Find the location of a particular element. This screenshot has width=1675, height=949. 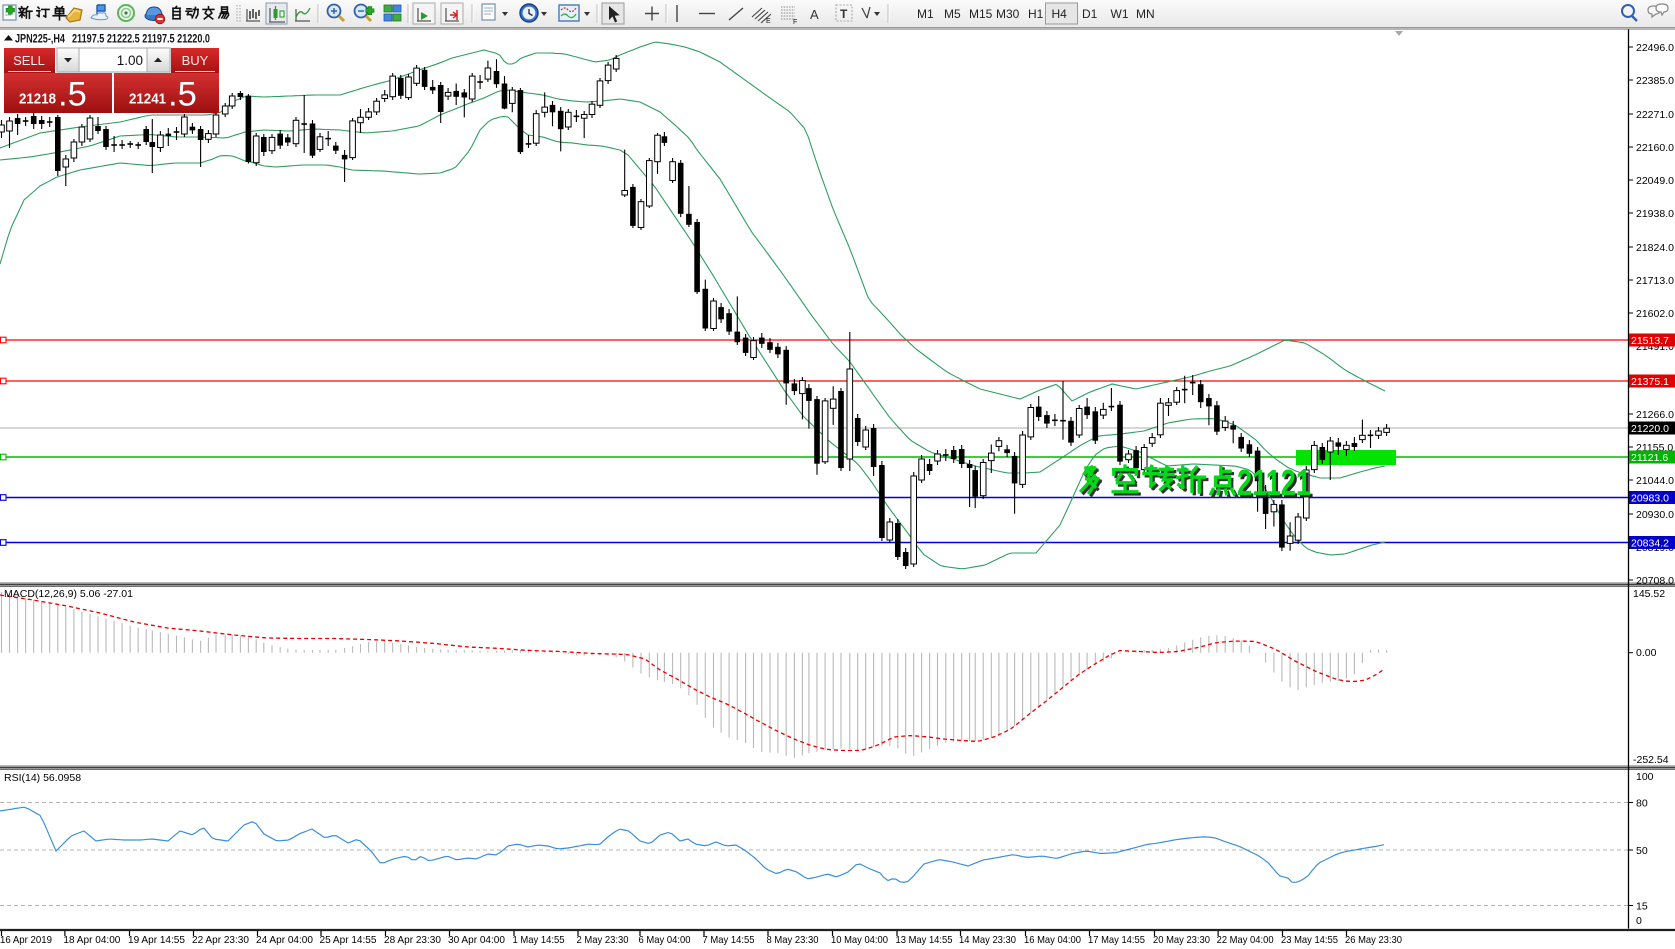

svg-text: 2 May 23:30 is located at coordinates (603, 940).